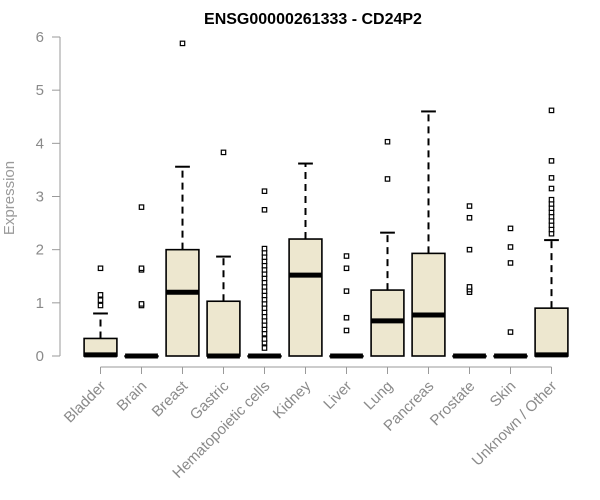 The width and height of the screenshot is (600, 500). I want to click on x-tick-label: Prostate, so click(453, 404).